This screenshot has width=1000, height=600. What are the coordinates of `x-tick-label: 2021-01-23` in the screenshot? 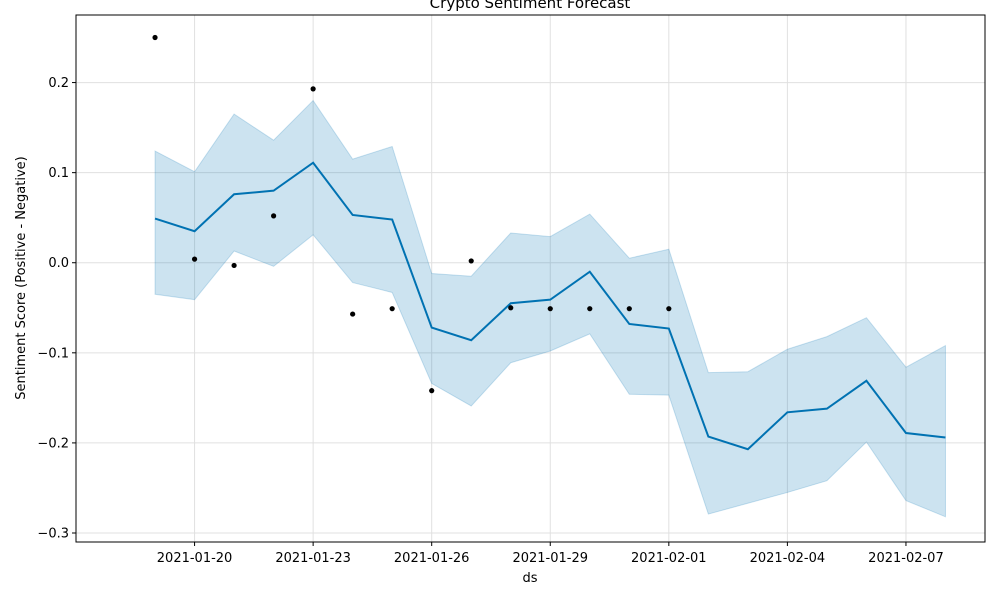 It's located at (313, 558).